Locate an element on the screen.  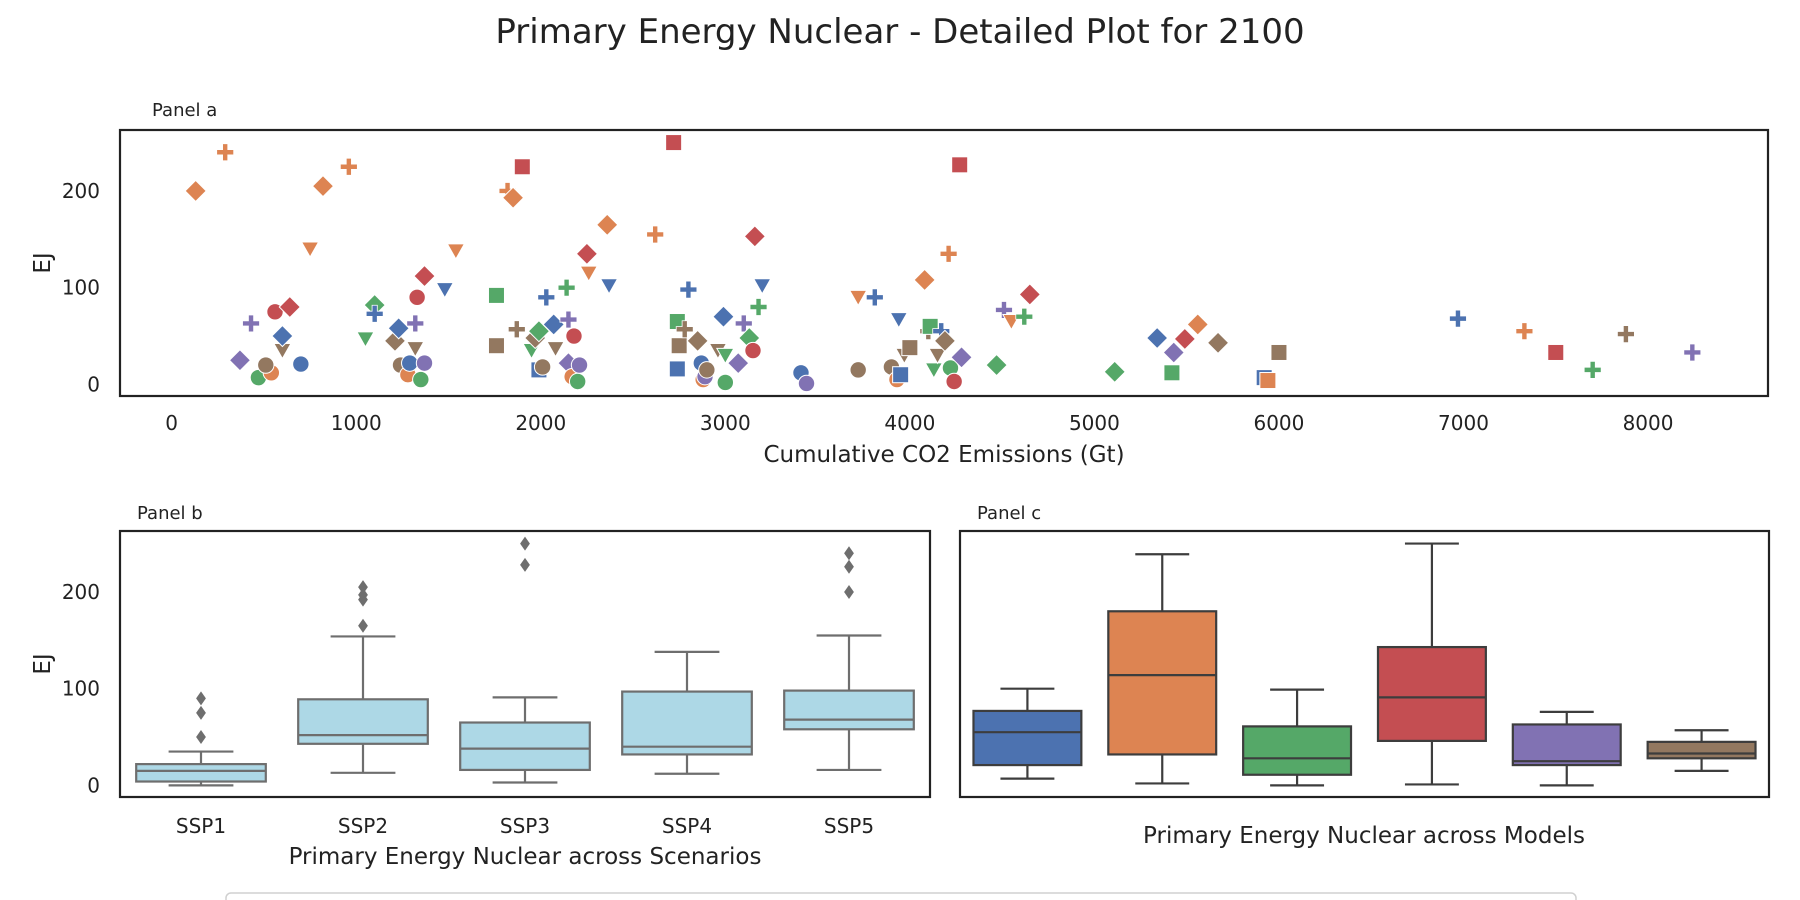
panel-b-frame is located at coordinates (525, 664).